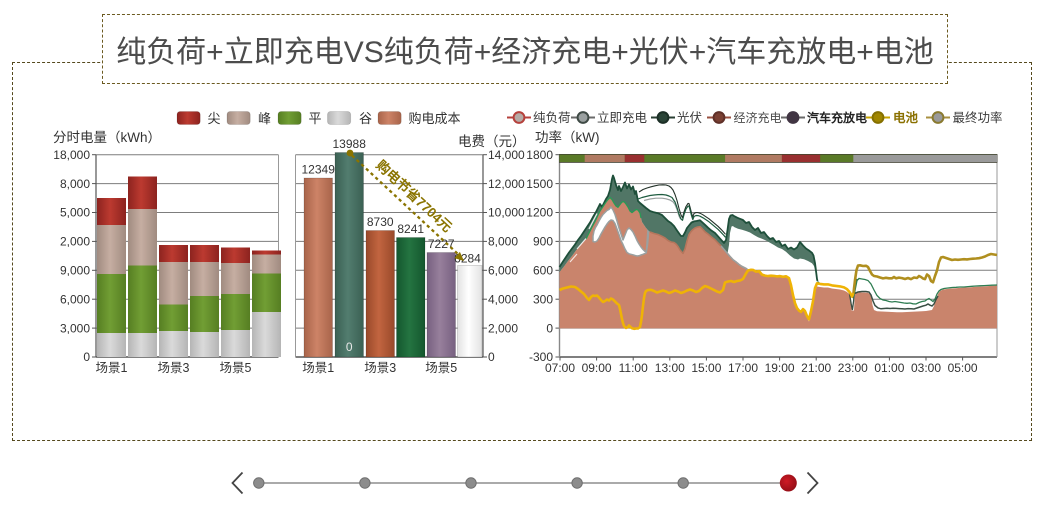  Describe the element at coordinates (435, 118) in the screenshot. I see `svg-text: 购电成本` at that location.